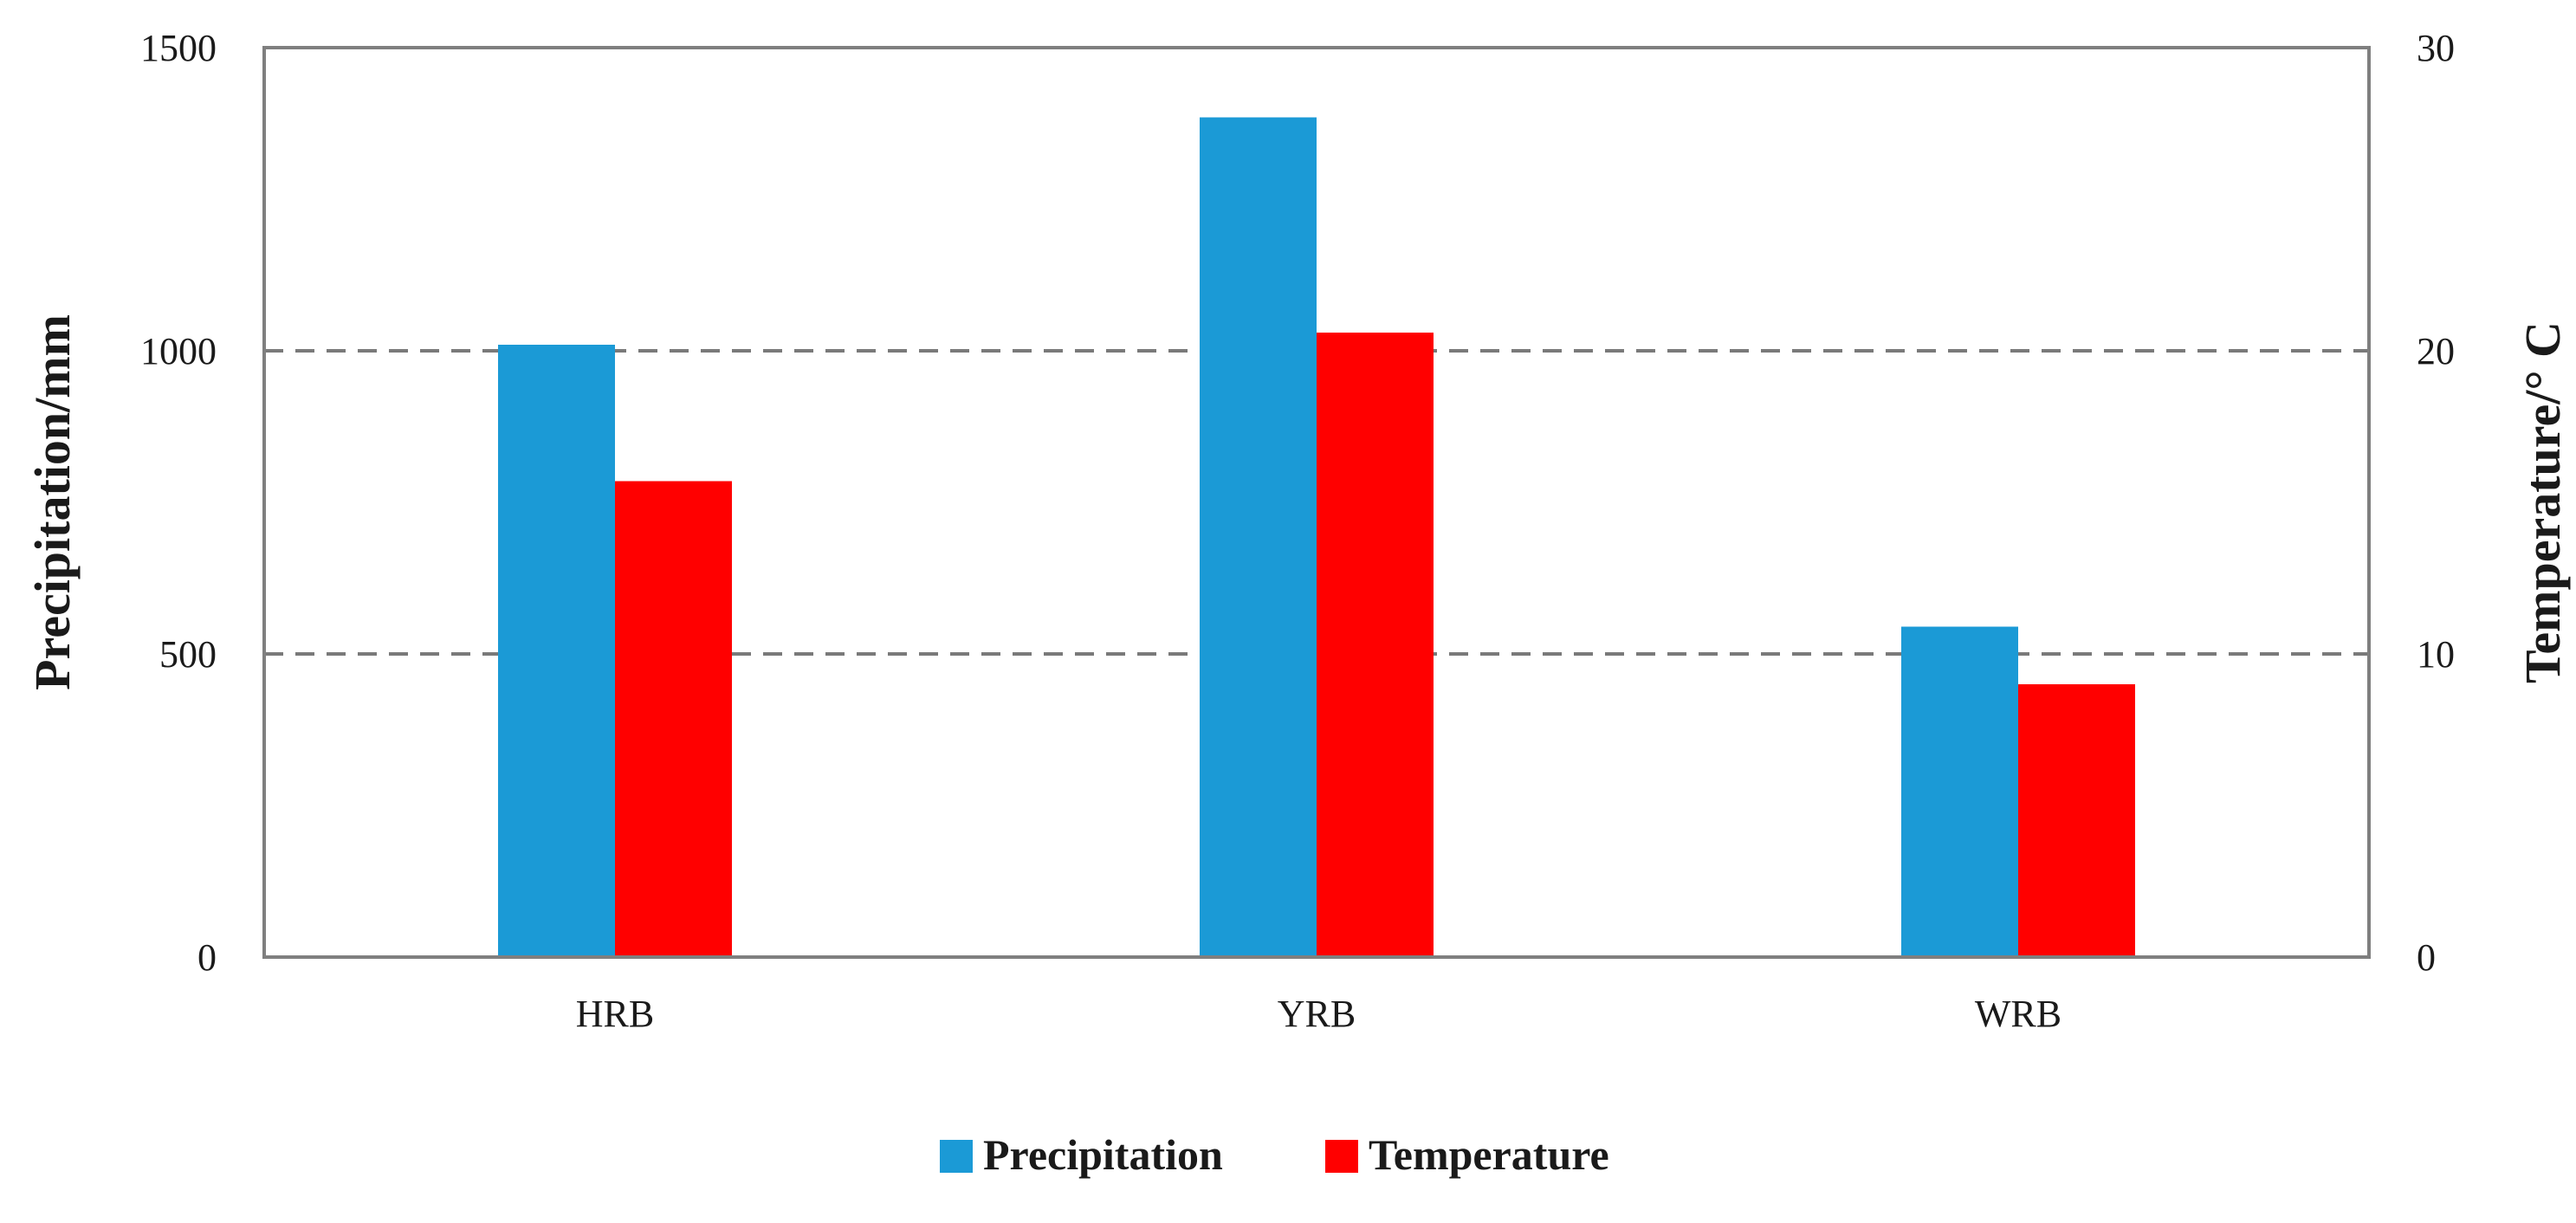 Image resolution: width=2576 pixels, height=1223 pixels. I want to click on bar-temperature-hrb, so click(673, 719).